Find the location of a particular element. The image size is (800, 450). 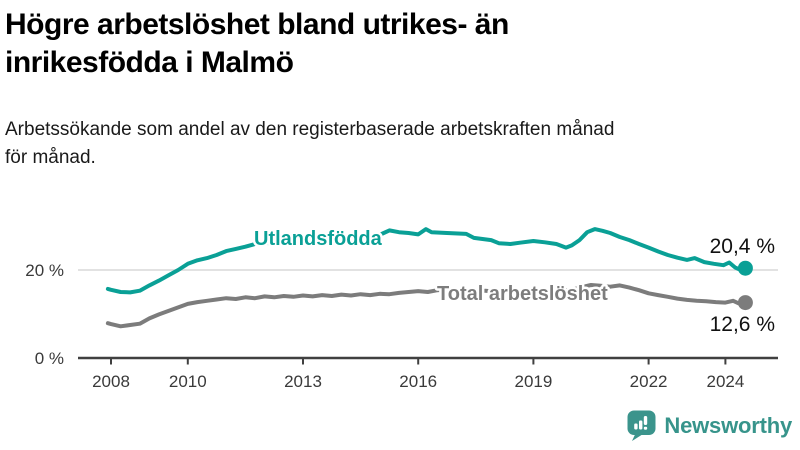

x-tick-label: 2022 is located at coordinates (649, 381).